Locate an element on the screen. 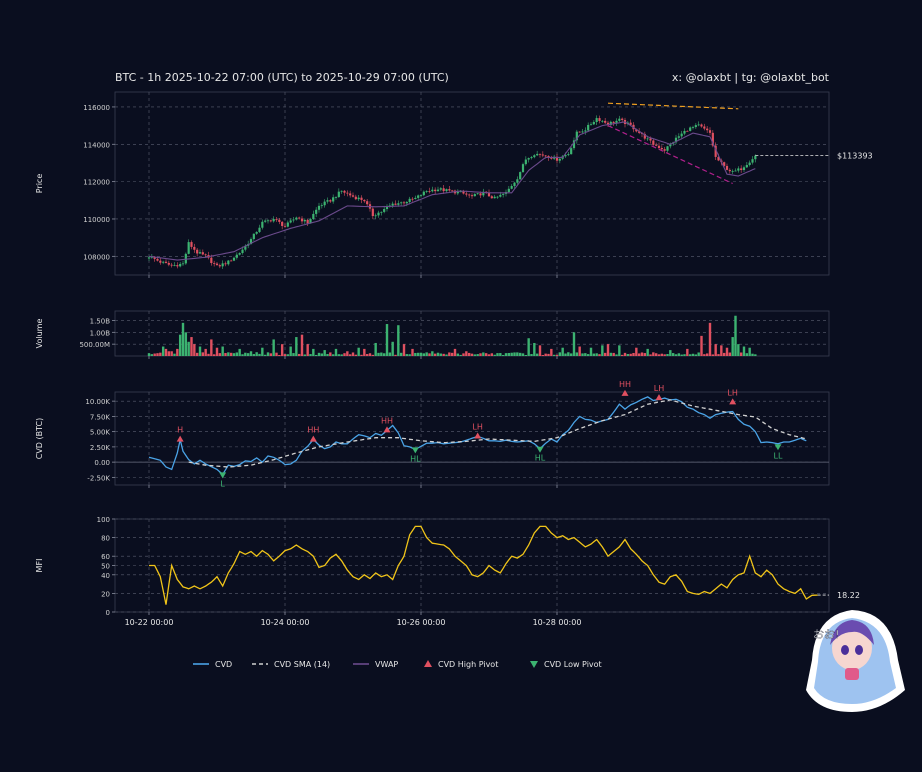 This screenshot has width=922, height=772. support-trendline is located at coordinates (670, 155).